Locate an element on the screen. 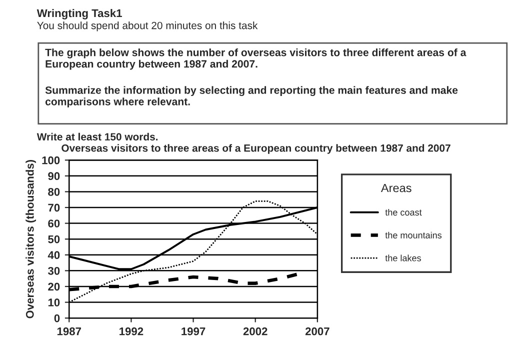  y-axis-title: Overseas visitors (thousands) is located at coordinates (31, 239).